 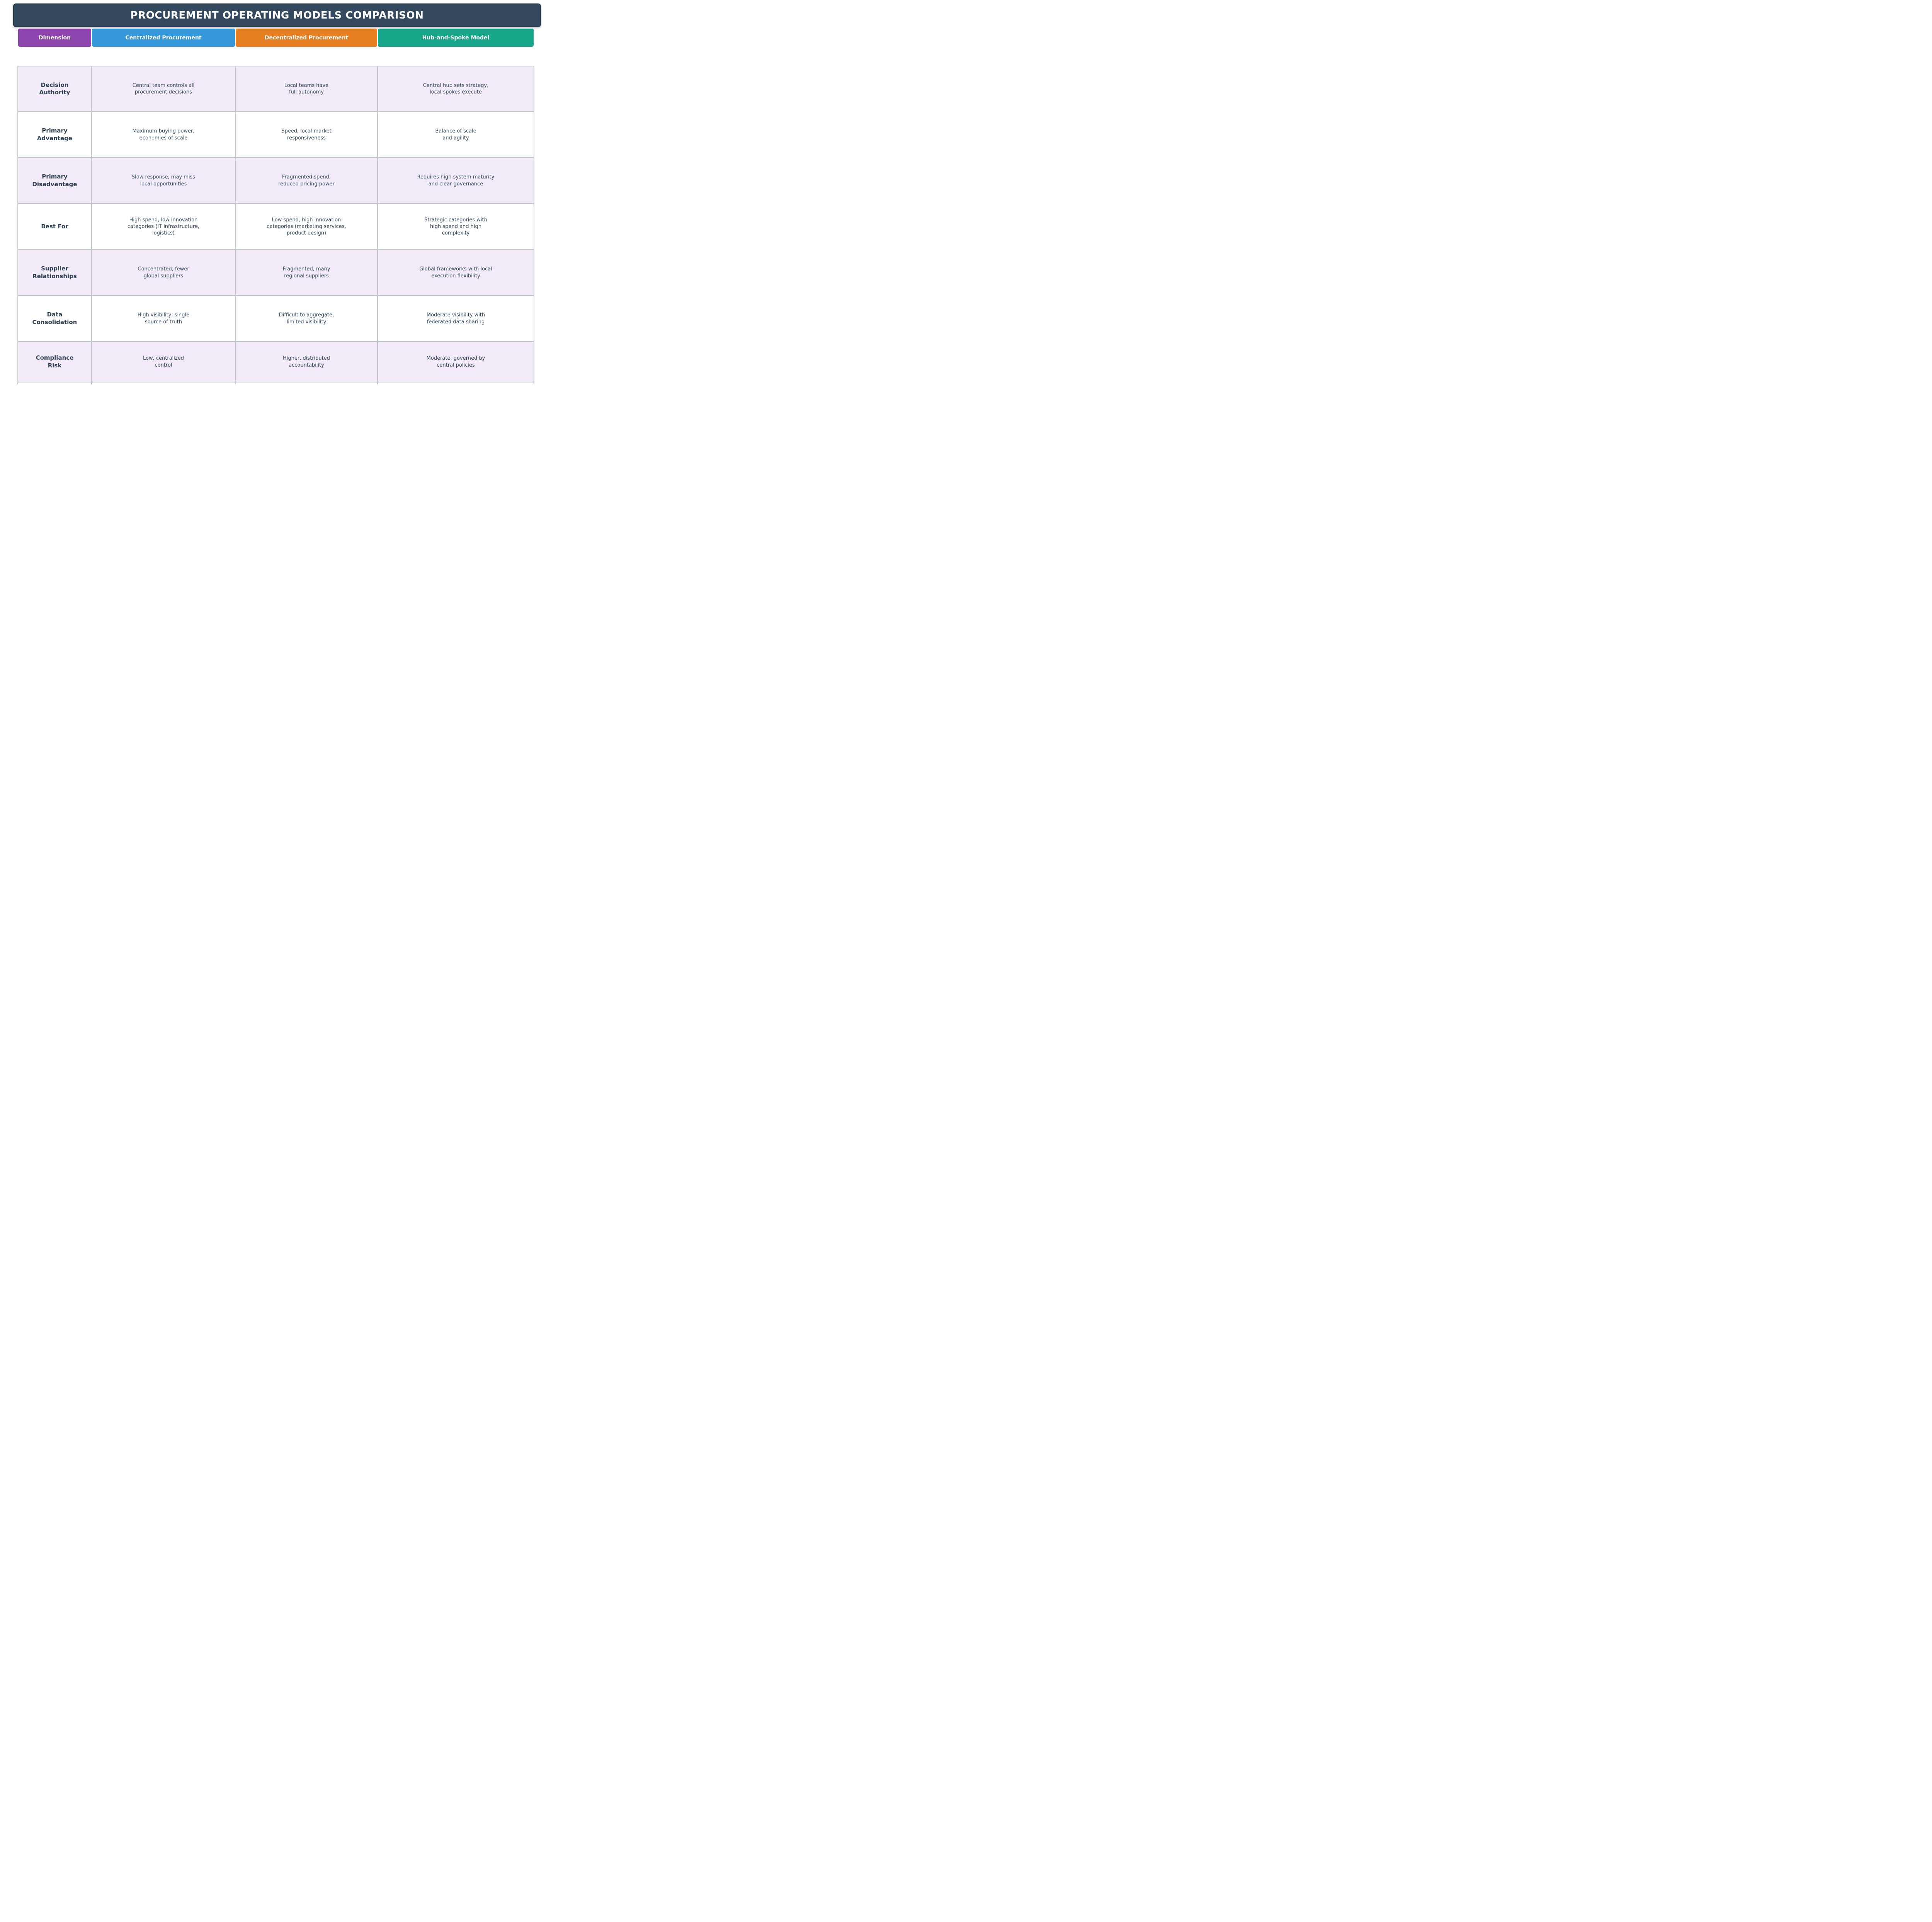 What do you see at coordinates (307, 134) in the screenshot?
I see `table-cell: Speed, local market responsiveness` at bounding box center [307, 134].